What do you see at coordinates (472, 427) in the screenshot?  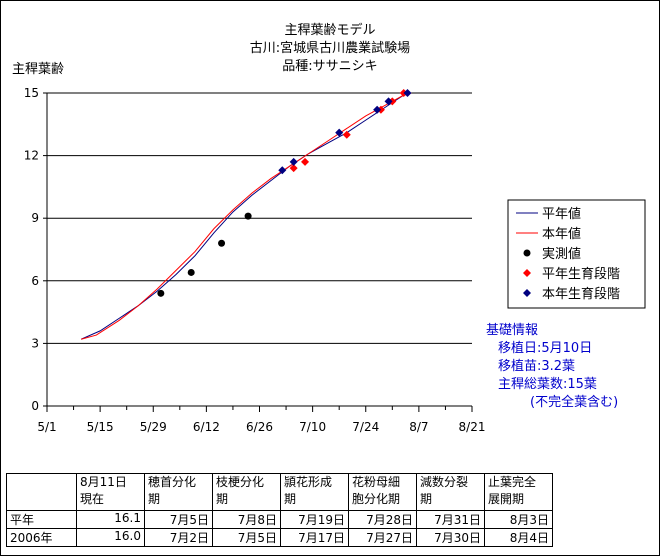 I see `x-tick-label: 8/21` at bounding box center [472, 427].